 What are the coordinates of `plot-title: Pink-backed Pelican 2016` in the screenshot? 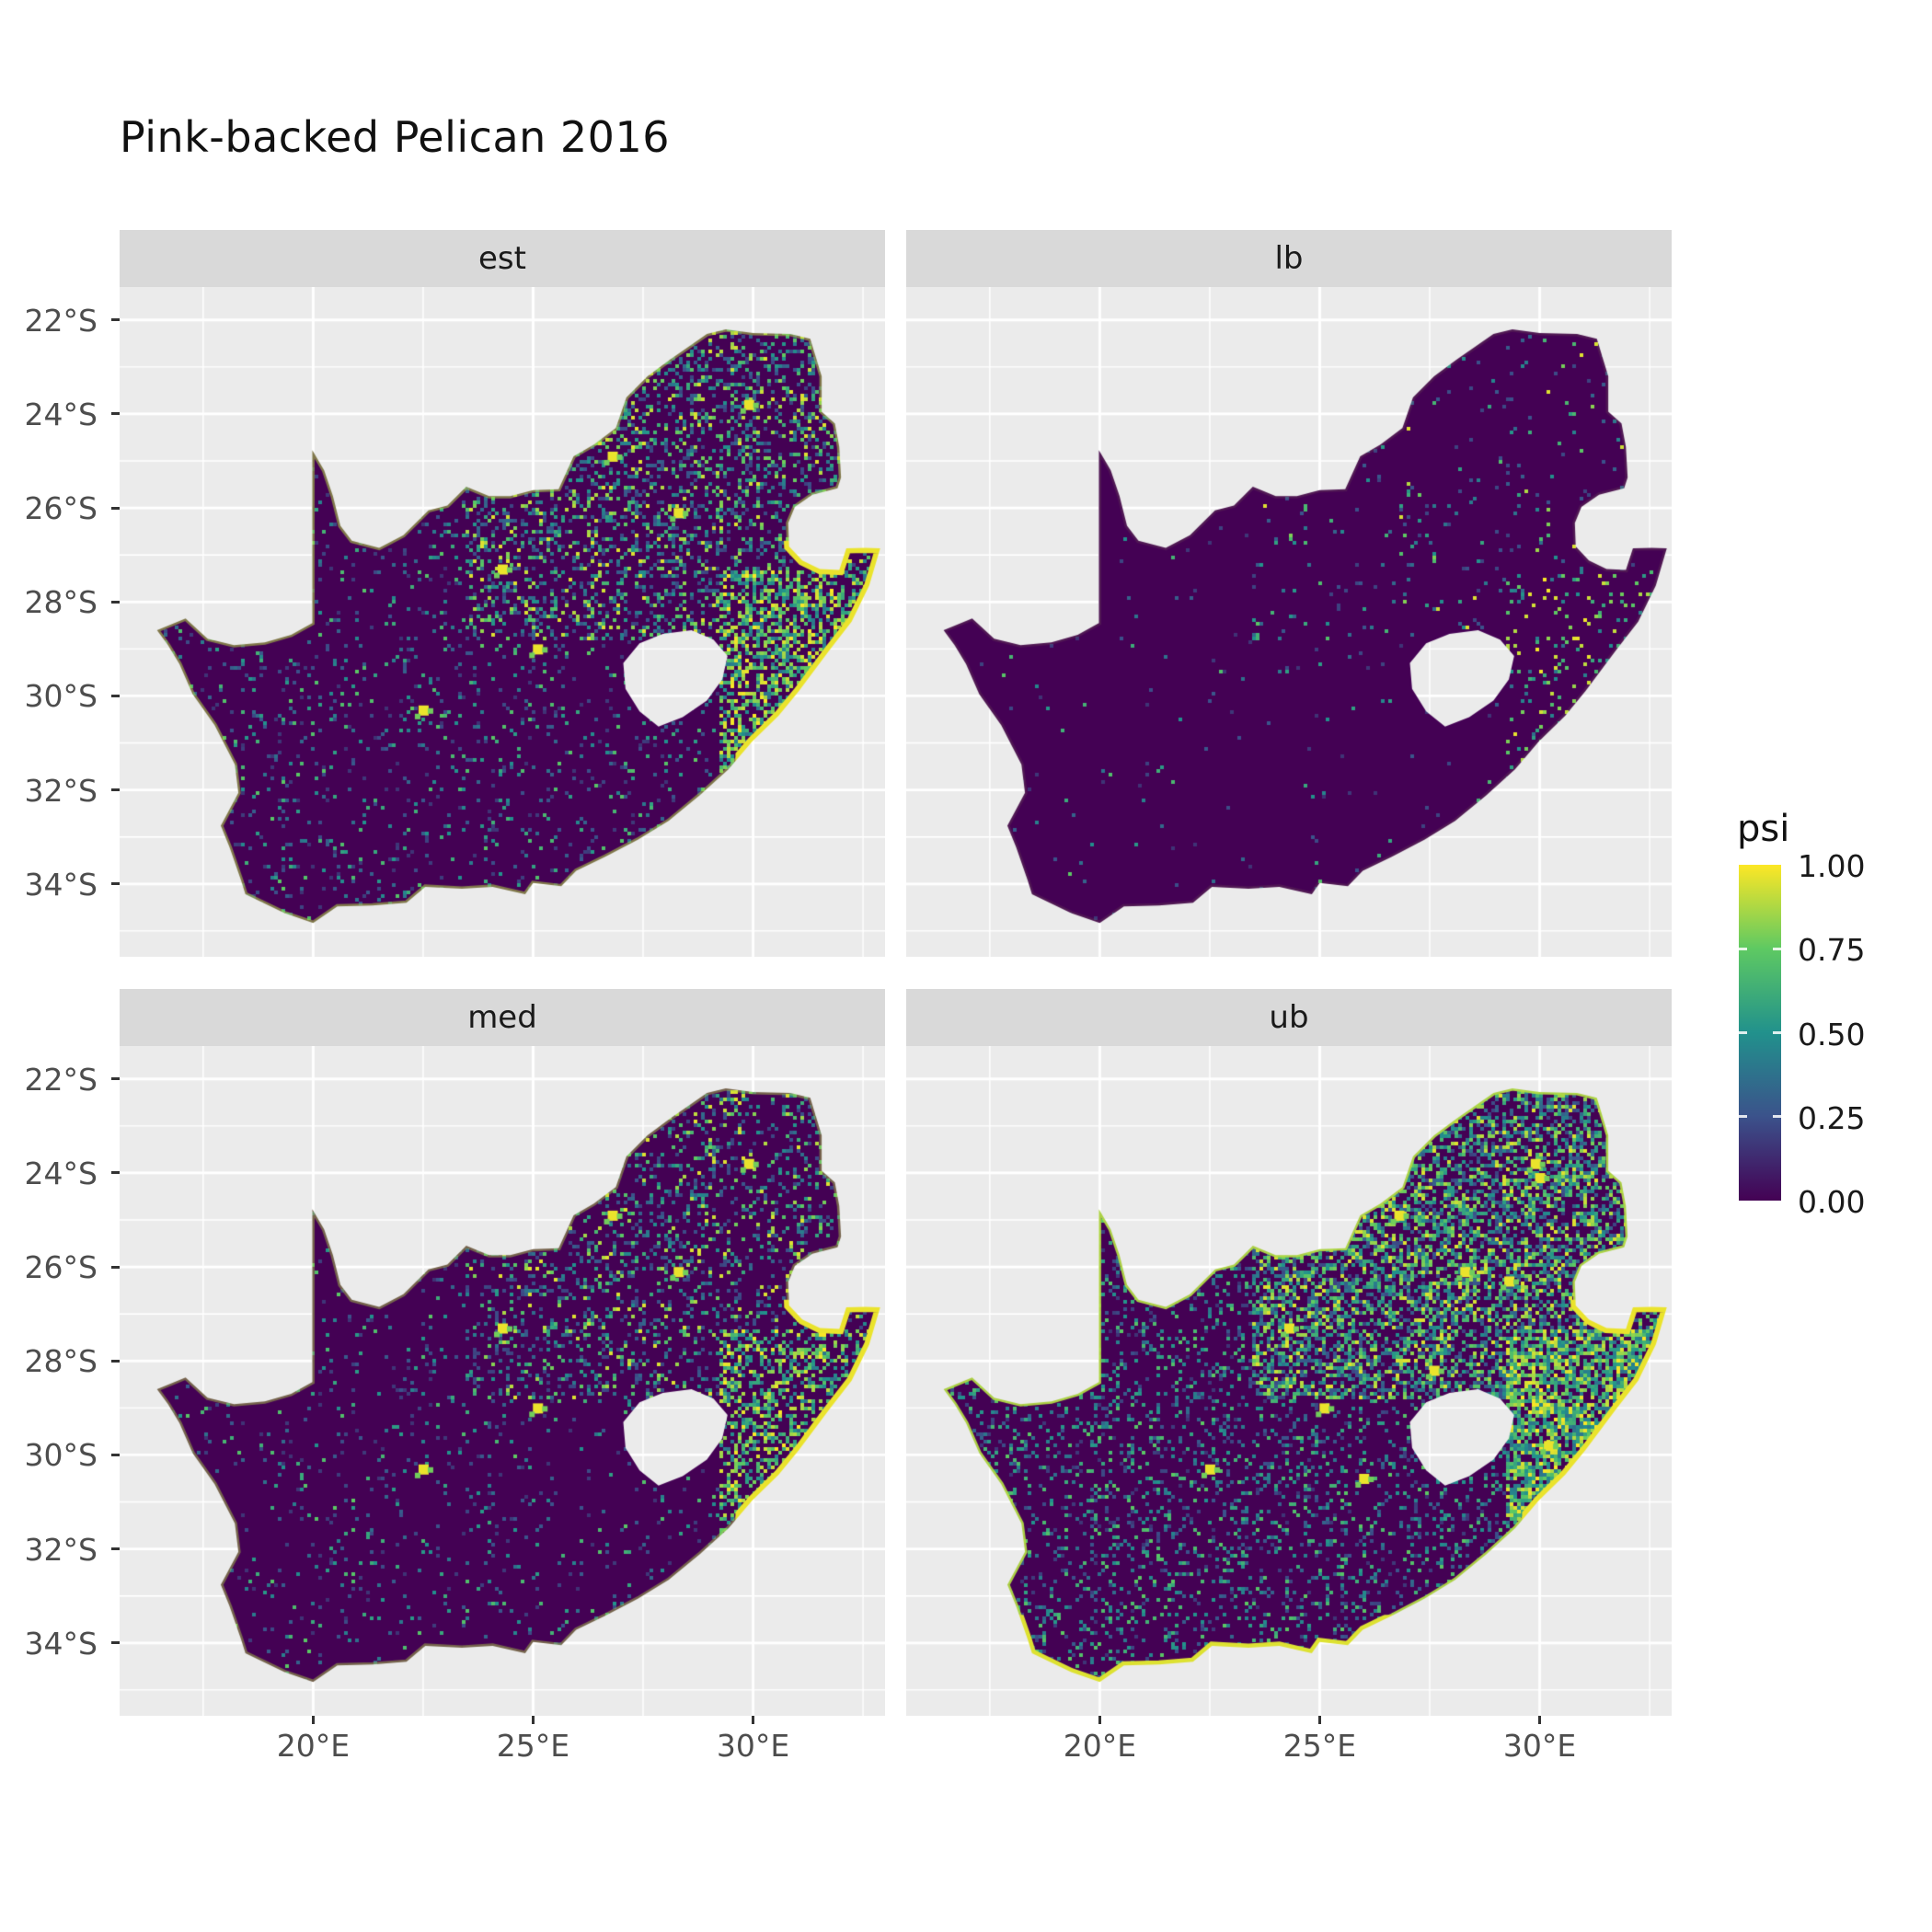 It's located at (395, 137).